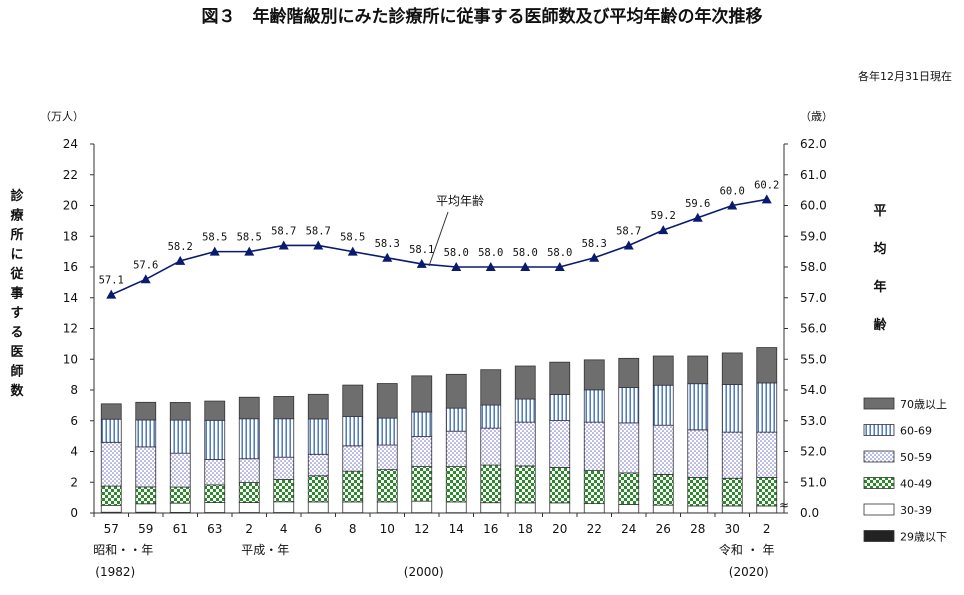  I want to click on right-axis-title-char: 平, so click(879, 211).